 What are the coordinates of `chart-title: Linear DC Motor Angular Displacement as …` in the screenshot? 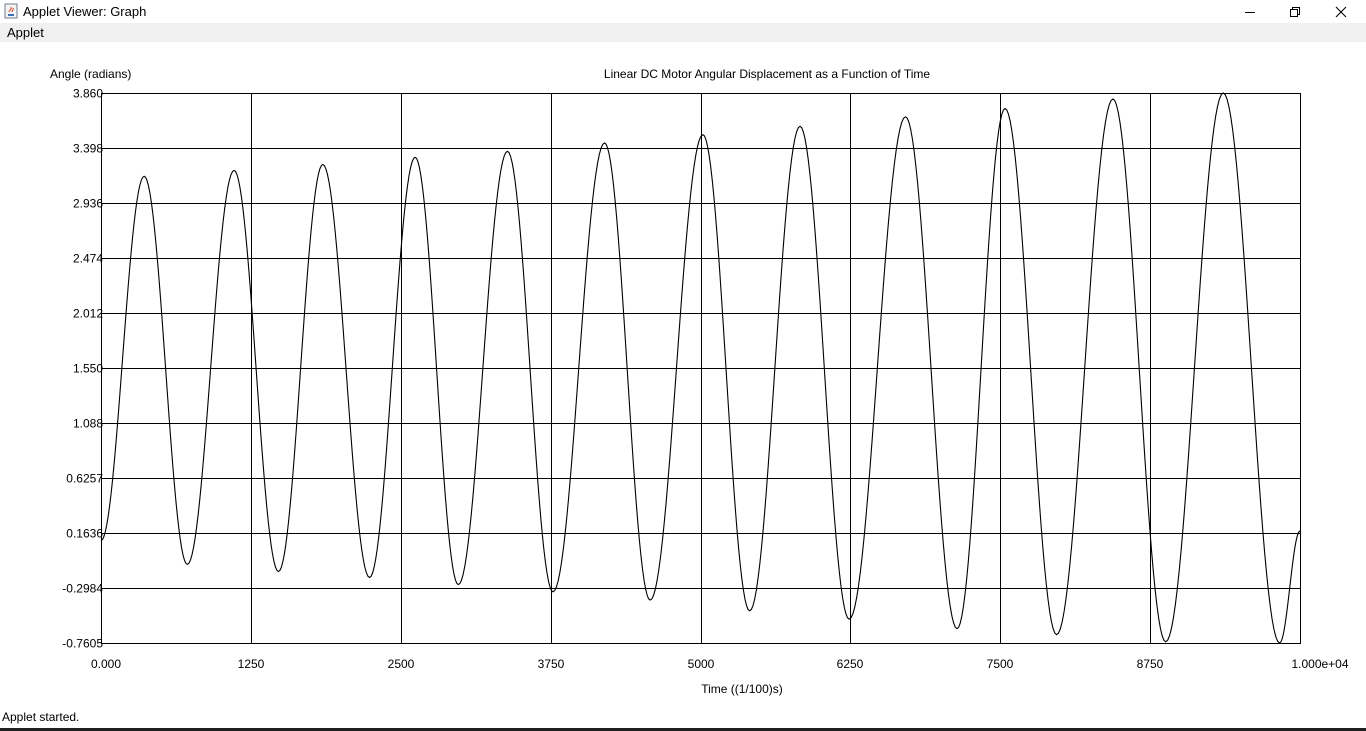 It's located at (767, 74).